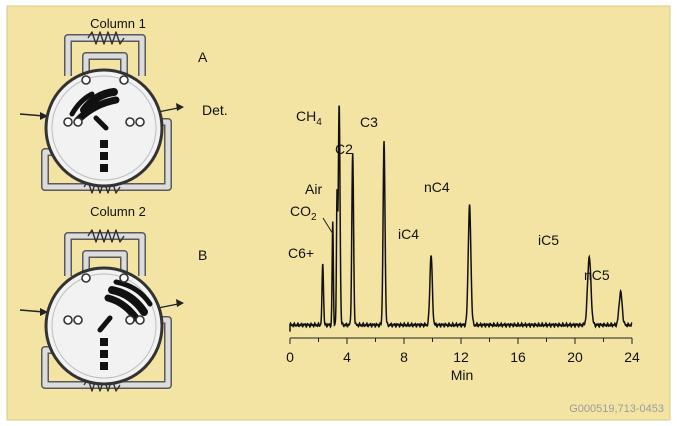  I want to click on x-tick-label: 4, so click(347, 357).